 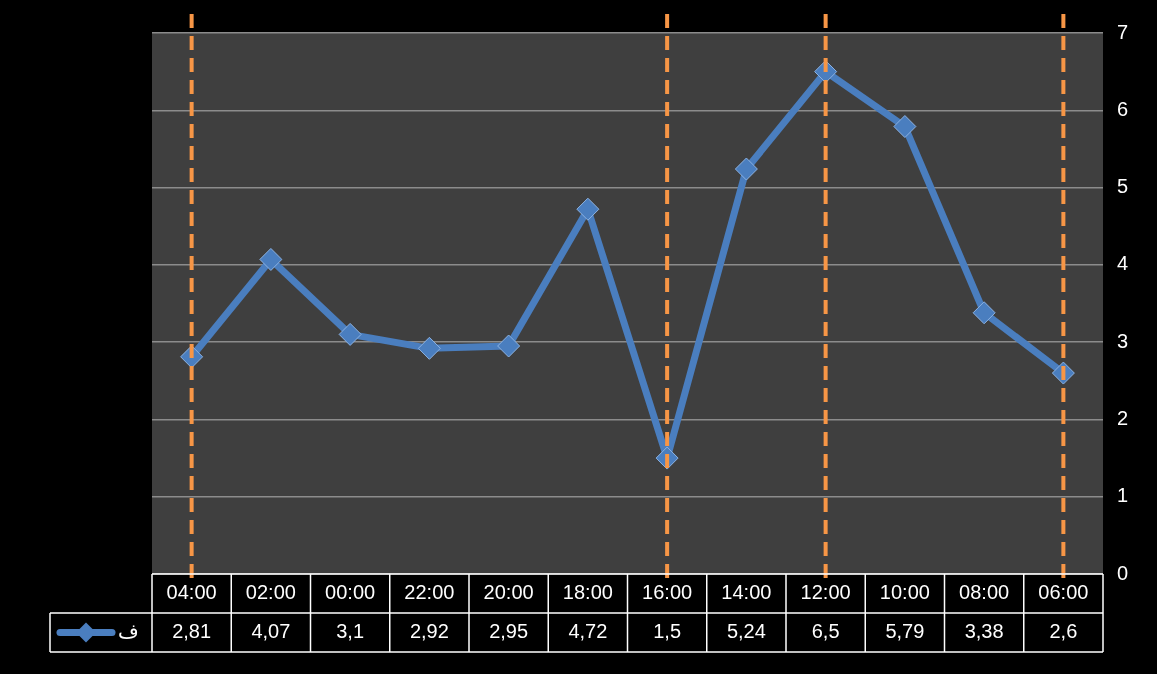 What do you see at coordinates (271, 631) in the screenshot?
I see `data-label: 4,07` at bounding box center [271, 631].